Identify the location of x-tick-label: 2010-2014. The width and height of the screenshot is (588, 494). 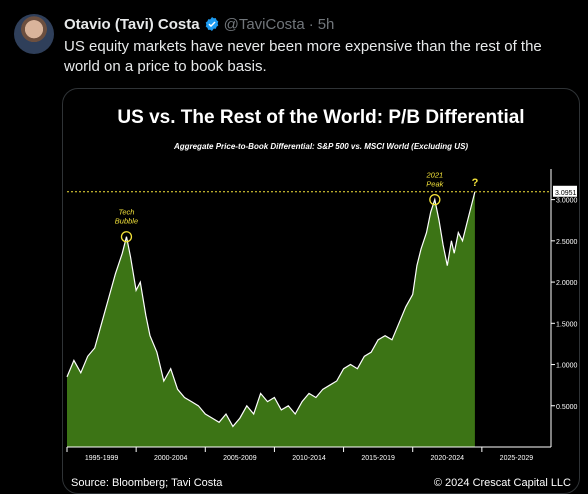
(309, 458).